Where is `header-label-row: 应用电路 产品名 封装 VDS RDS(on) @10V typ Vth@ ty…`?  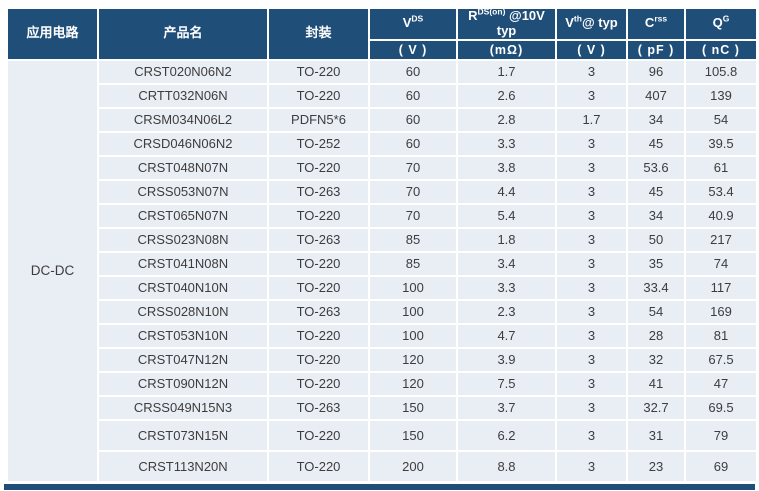 header-label-row: 应用电路 产品名 封装 VDS RDS(on) @10V typ Vth@ ty… is located at coordinates (382, 32).